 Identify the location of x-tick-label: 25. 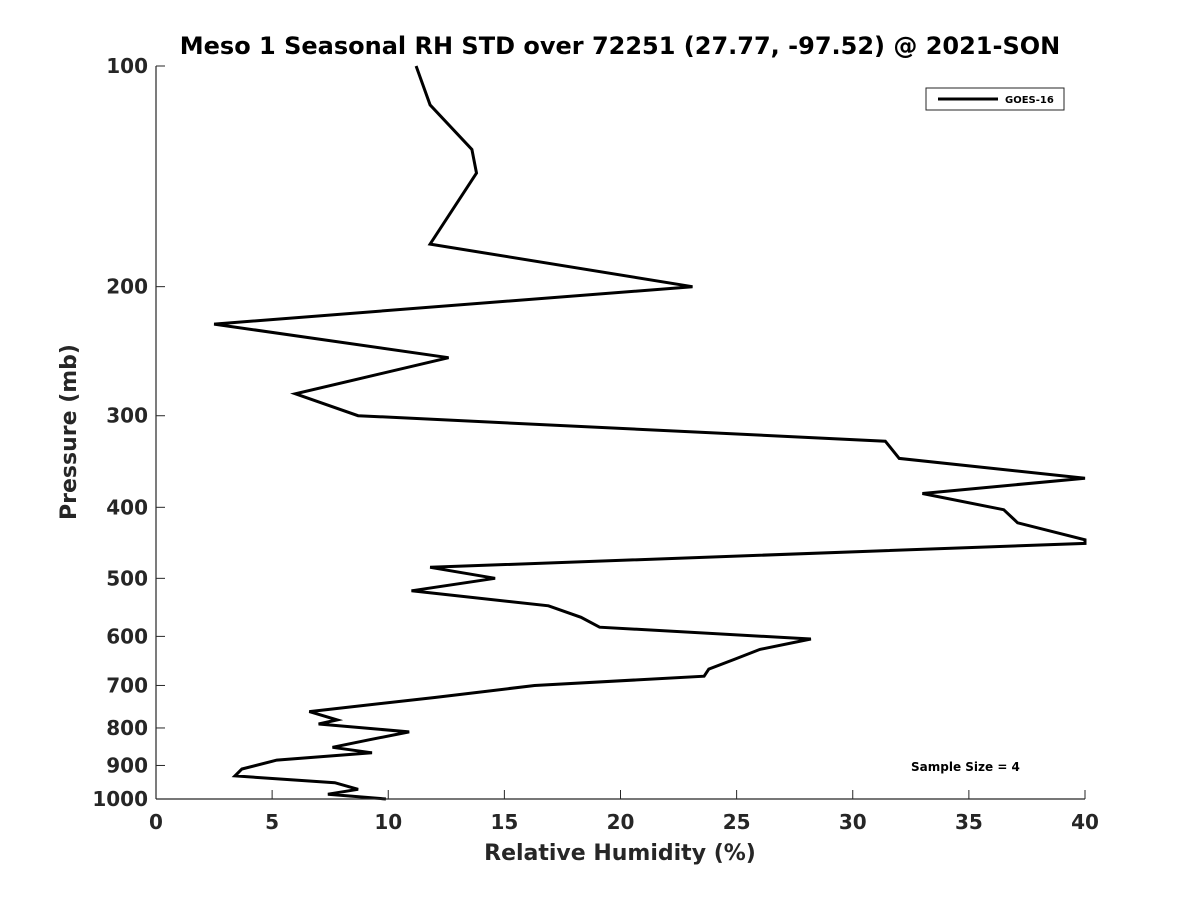
(737, 822).